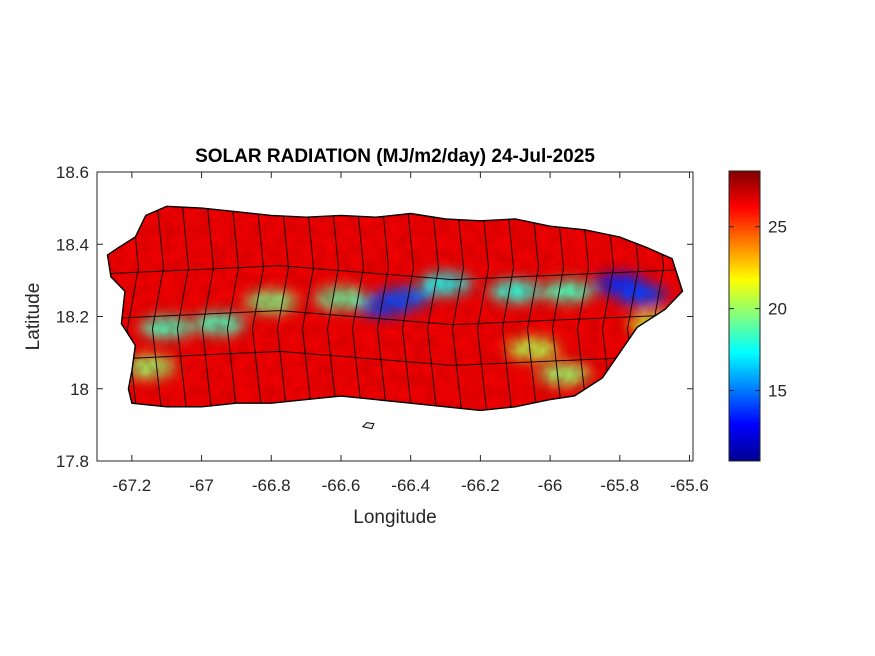  What do you see at coordinates (79, 389) in the screenshot?
I see `y-tick-label: 18` at bounding box center [79, 389].